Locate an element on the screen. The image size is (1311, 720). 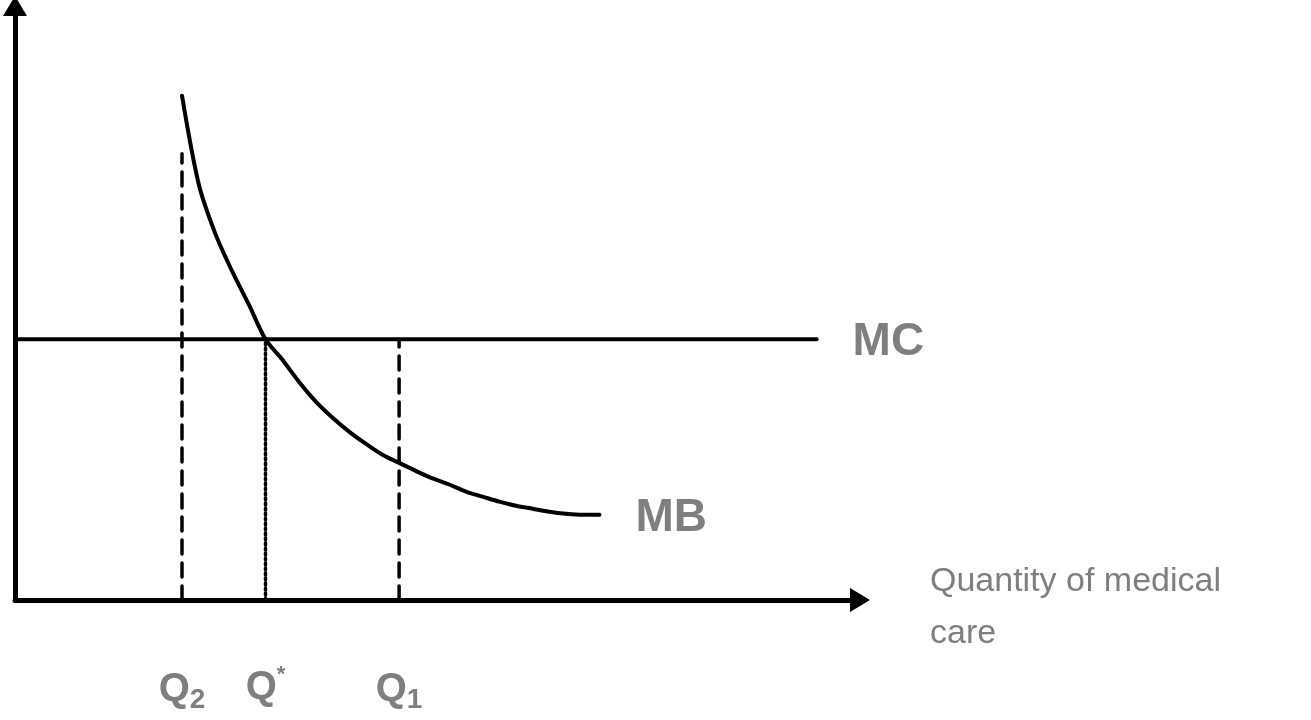
series-label: MC is located at coordinates (888, 339).